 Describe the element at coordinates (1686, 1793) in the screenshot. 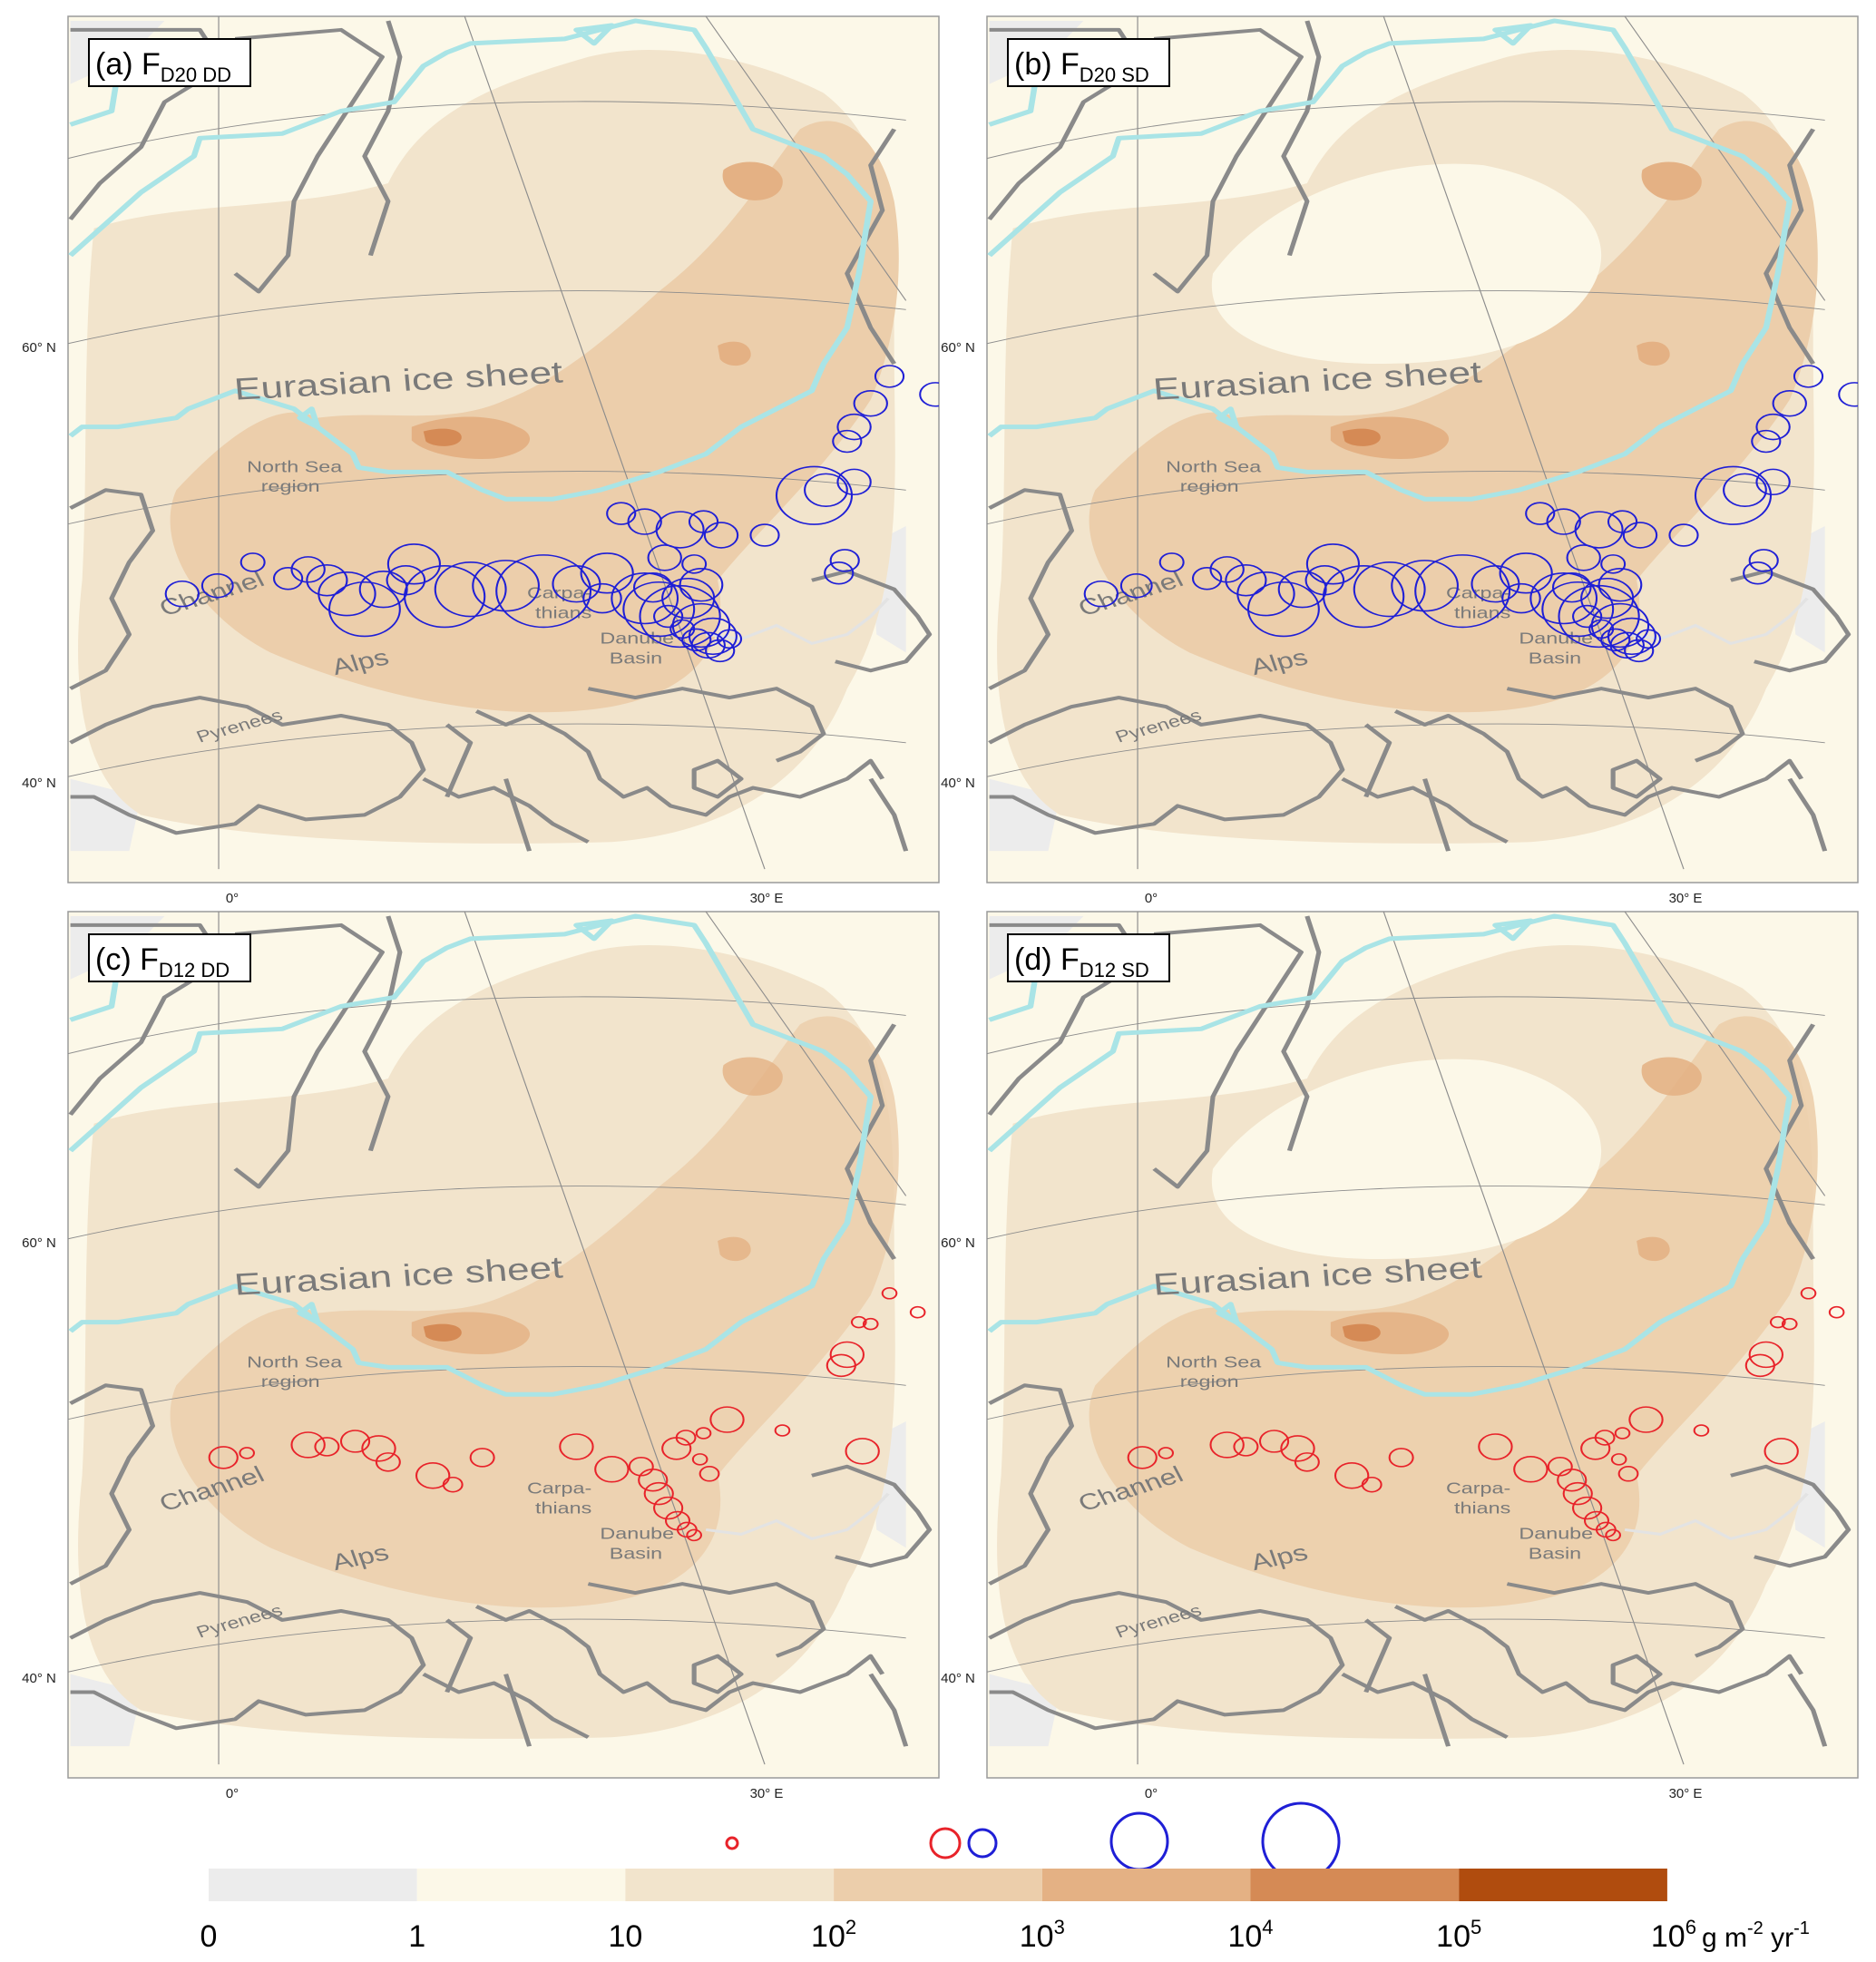

I see `lon-tick-30e: 30° E` at that location.